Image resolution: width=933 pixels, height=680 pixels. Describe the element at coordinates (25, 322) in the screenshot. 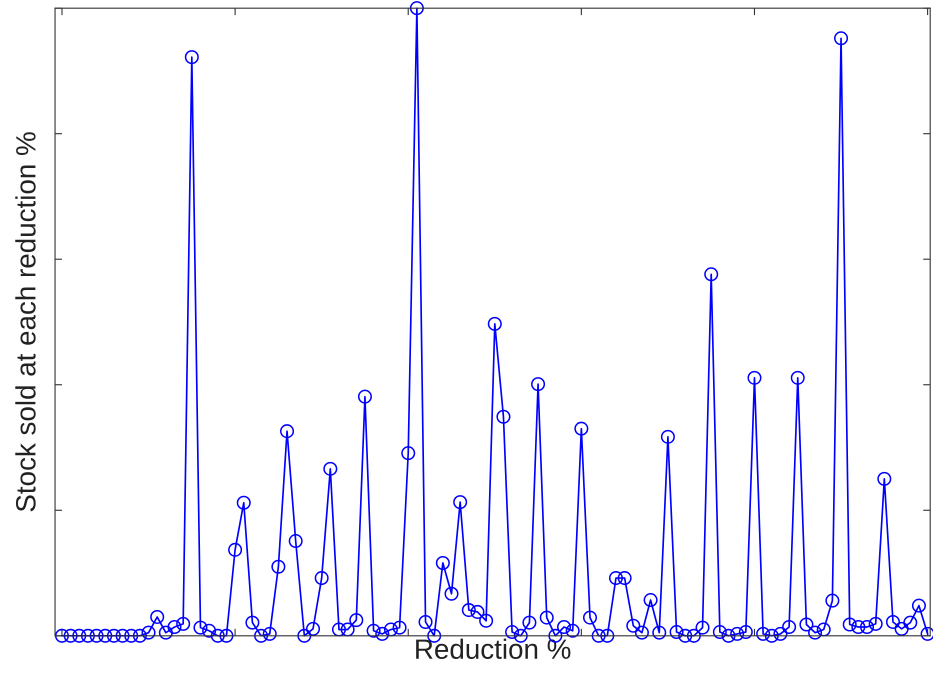

I see `y-axis-title: Stock sold at each reduction %` at that location.